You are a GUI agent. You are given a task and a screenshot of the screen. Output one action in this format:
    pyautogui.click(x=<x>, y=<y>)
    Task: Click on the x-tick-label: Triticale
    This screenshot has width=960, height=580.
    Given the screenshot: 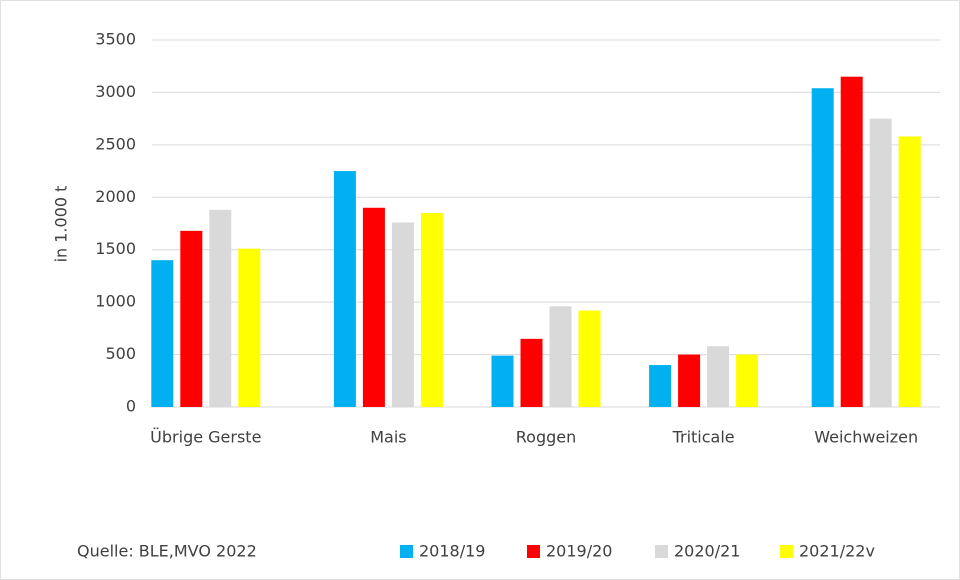 What is the action you would take?
    pyautogui.click(x=703, y=437)
    